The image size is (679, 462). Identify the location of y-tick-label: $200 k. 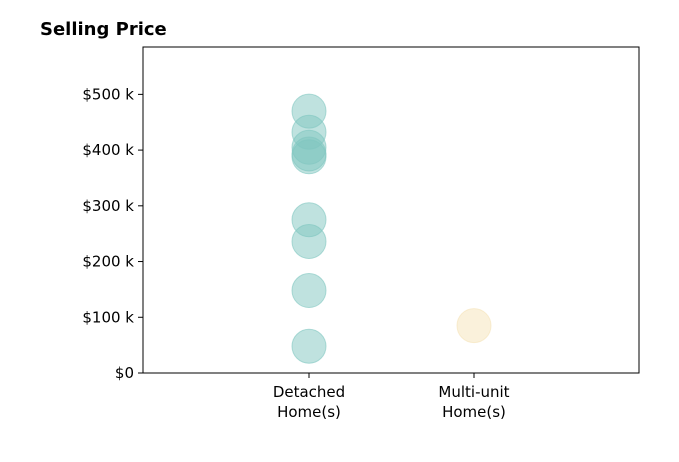
(108, 262).